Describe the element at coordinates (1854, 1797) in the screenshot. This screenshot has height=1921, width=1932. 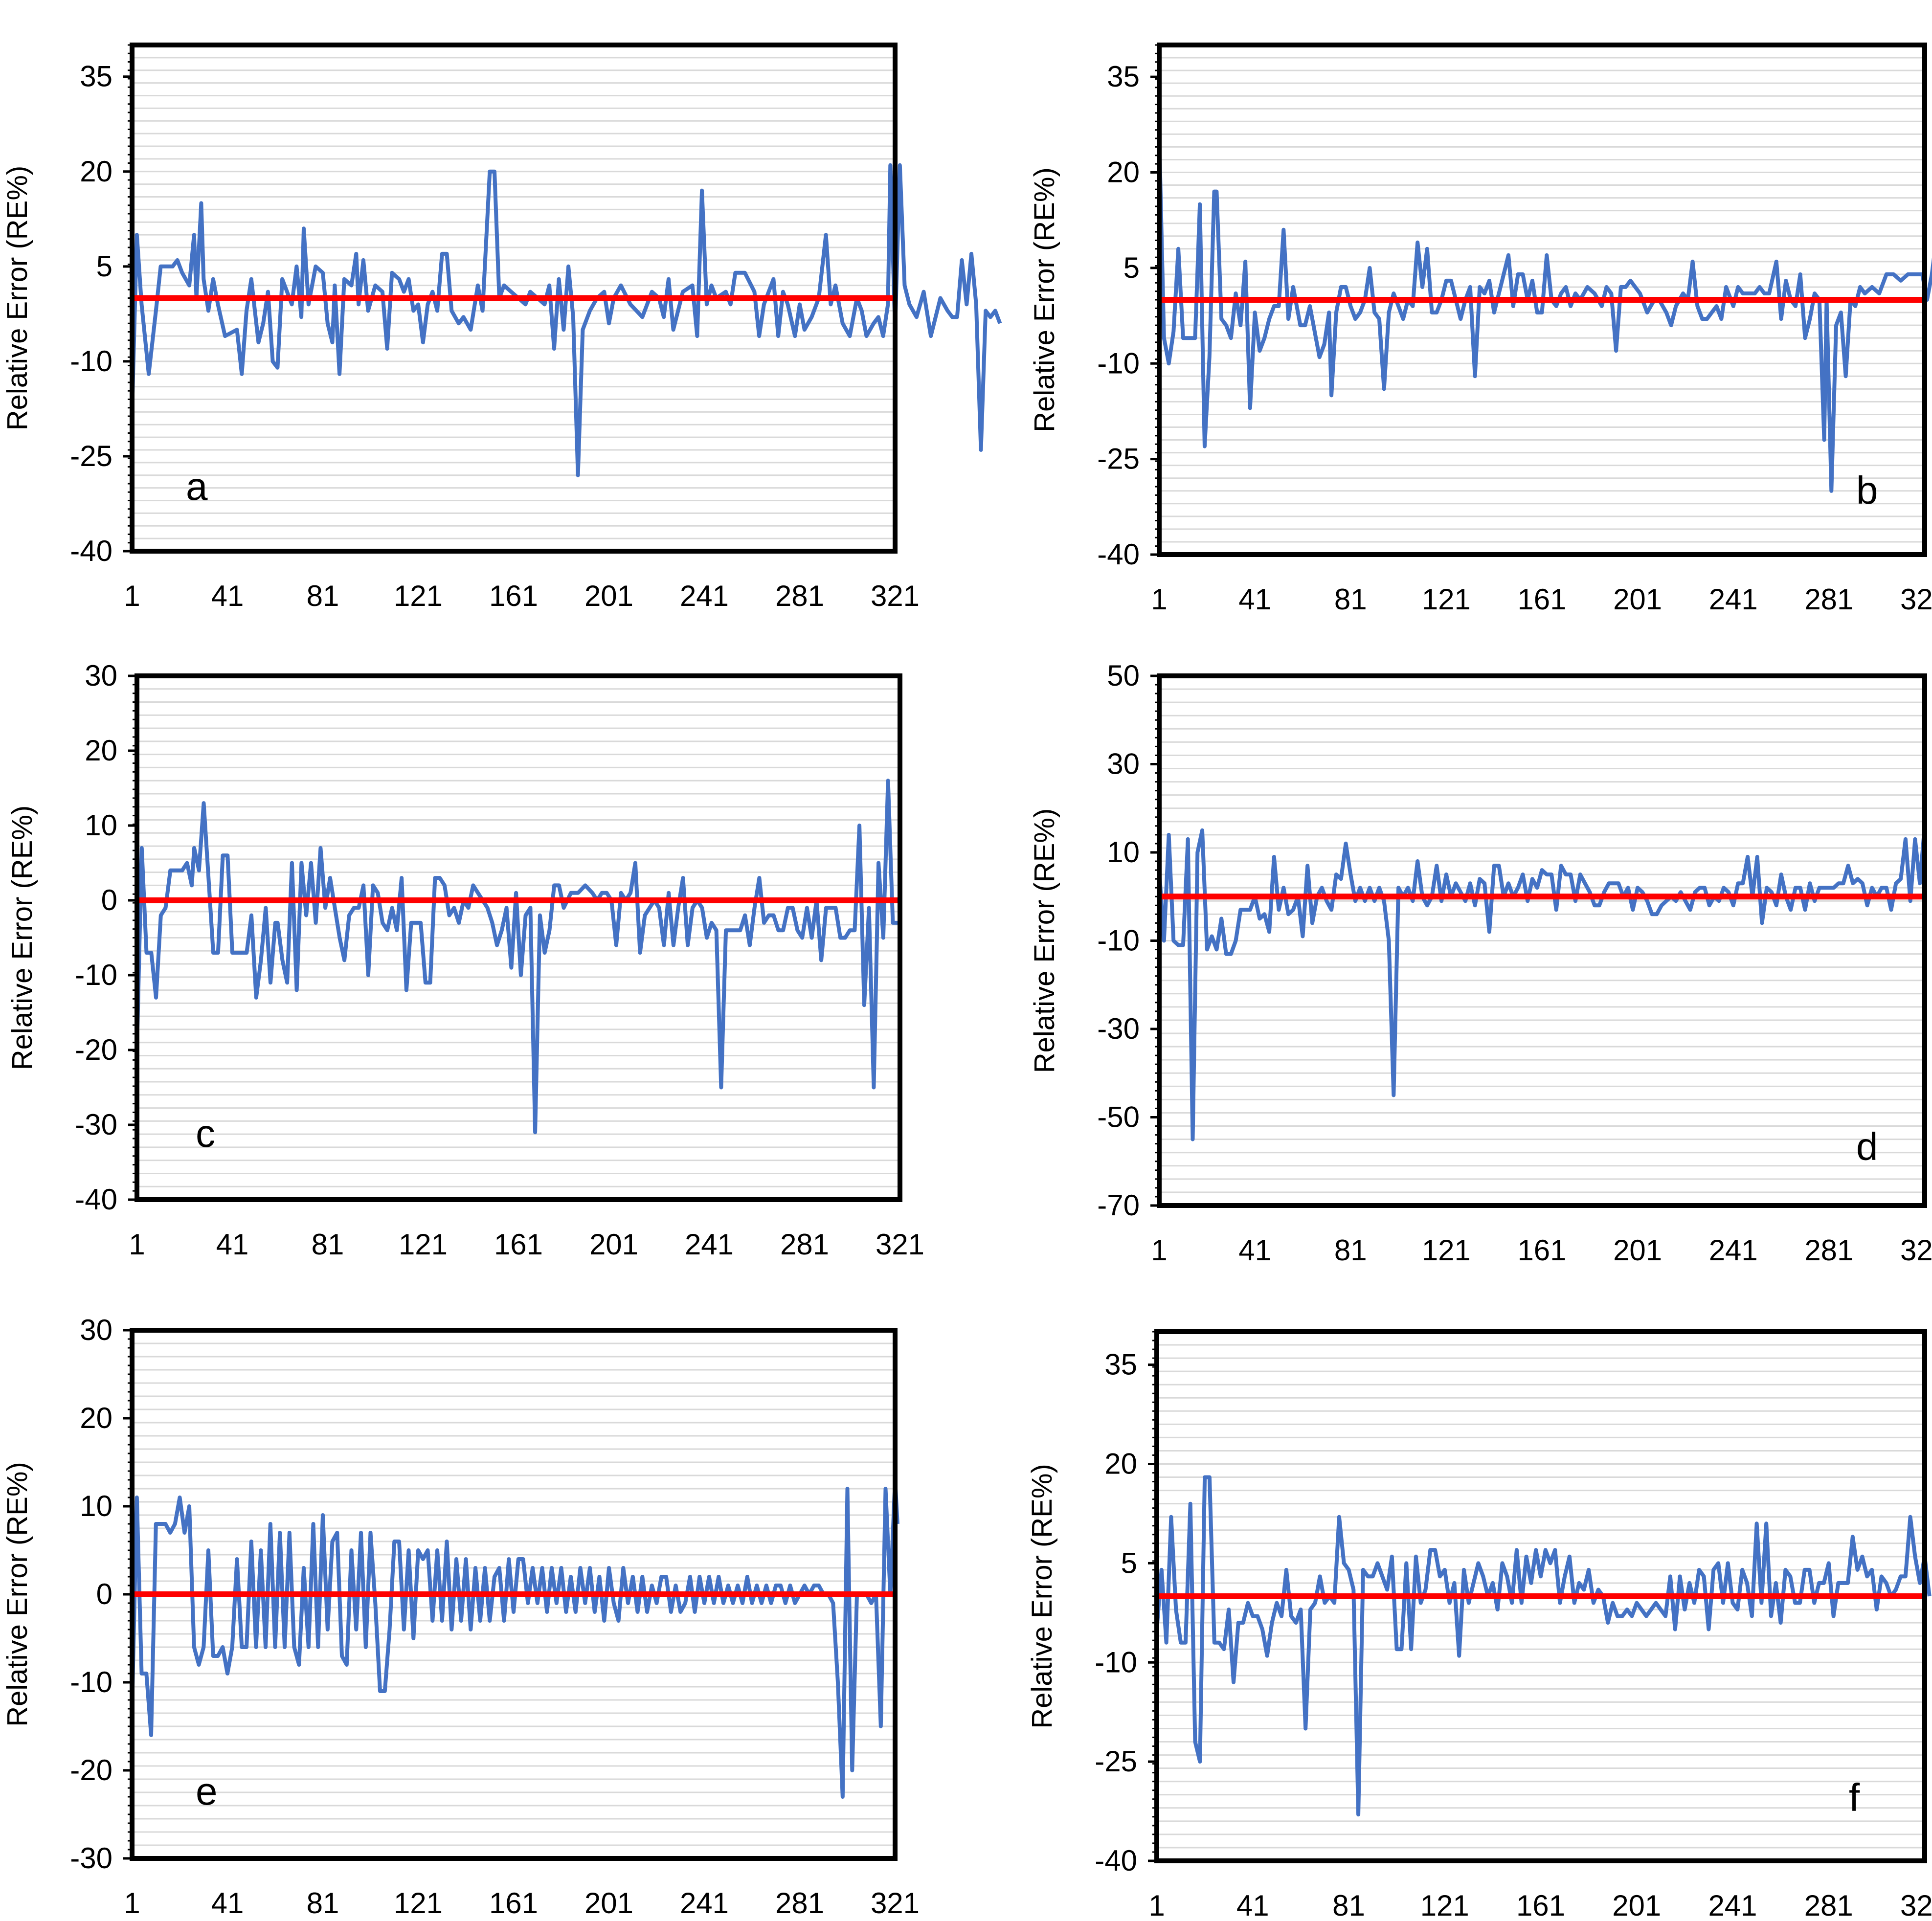
I see `panel-label: f` at that location.